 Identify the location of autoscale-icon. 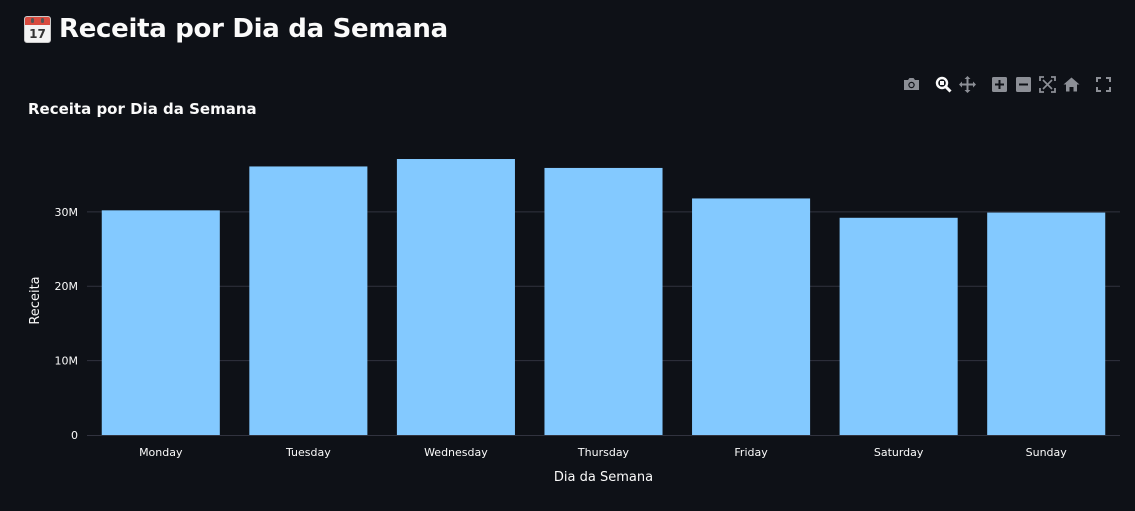
(1047, 84).